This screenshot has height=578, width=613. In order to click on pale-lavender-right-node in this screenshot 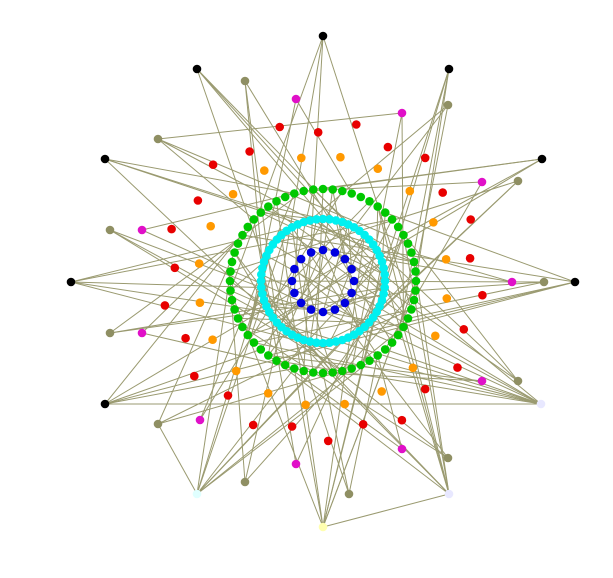, I will do `click(541, 404)`.